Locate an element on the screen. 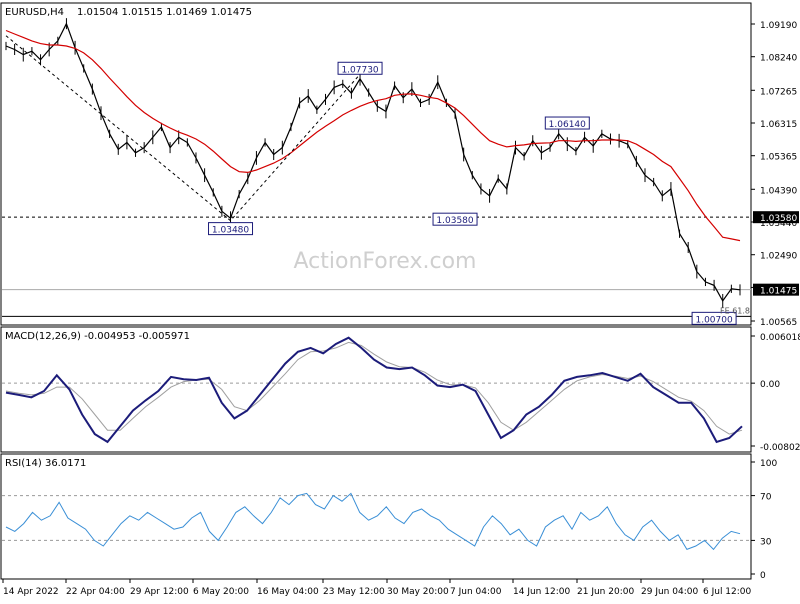 The height and width of the screenshot is (604, 800). price-annotation-label: 1.06140 is located at coordinates (567, 125).